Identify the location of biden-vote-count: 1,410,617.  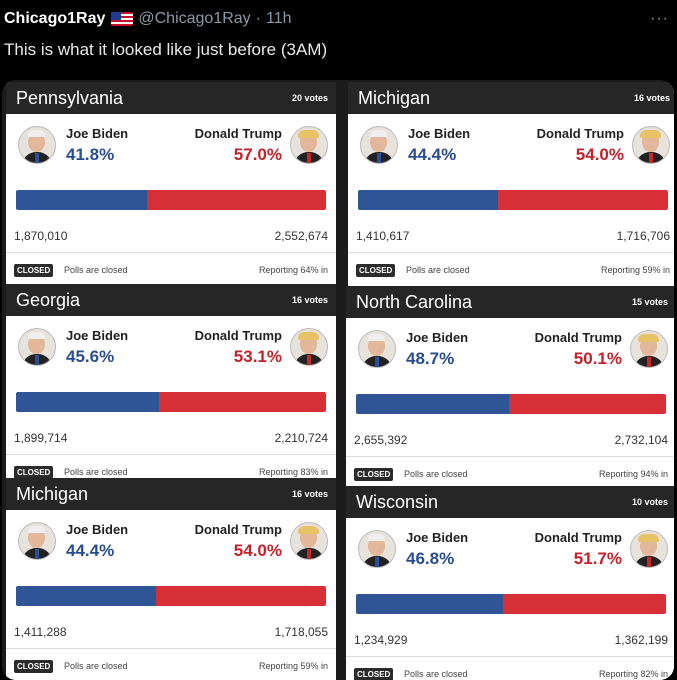
(383, 236).